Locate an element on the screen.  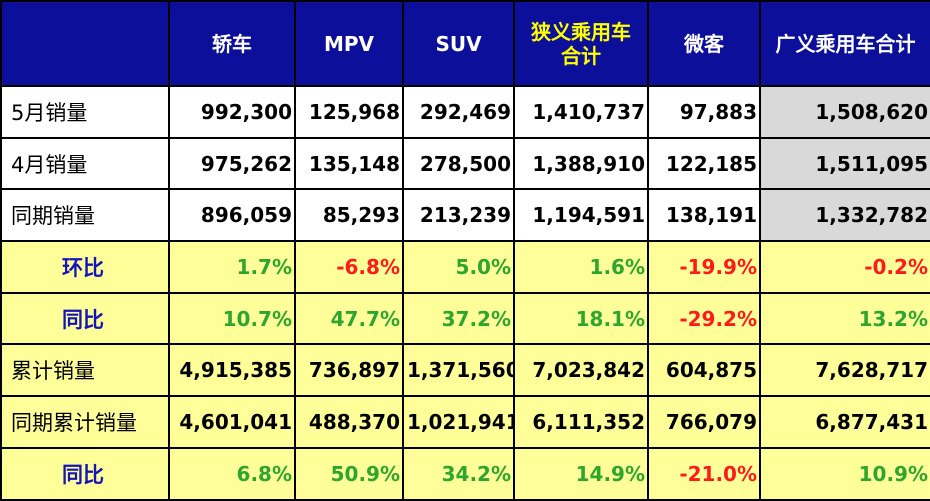
table-cell: 1,410,737 is located at coordinates (581, 112).